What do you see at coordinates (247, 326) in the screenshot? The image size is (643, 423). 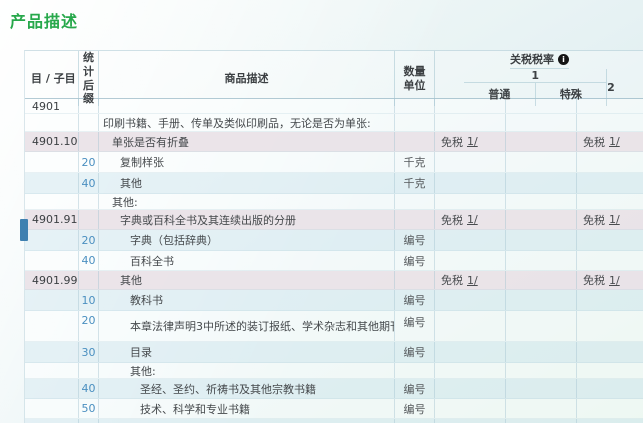 I see `article-description: 本章法律声明3中所述的装订报纸、学术杂志和其他期刊` at bounding box center [247, 326].